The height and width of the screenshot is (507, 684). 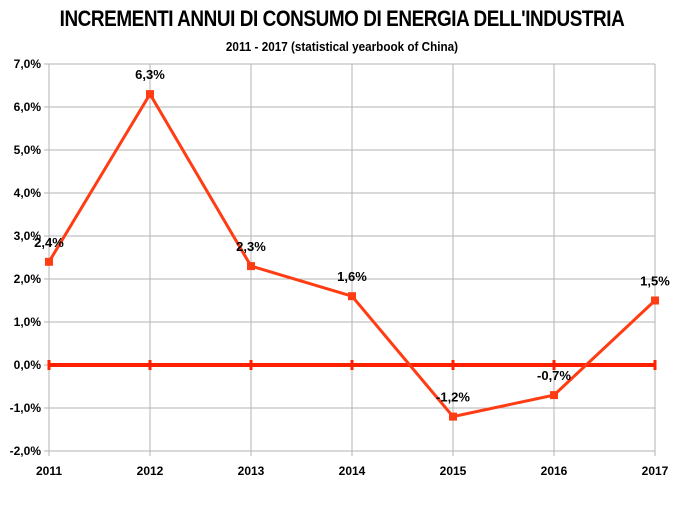 What do you see at coordinates (453, 397) in the screenshot?
I see `data-label: -1,2%` at bounding box center [453, 397].